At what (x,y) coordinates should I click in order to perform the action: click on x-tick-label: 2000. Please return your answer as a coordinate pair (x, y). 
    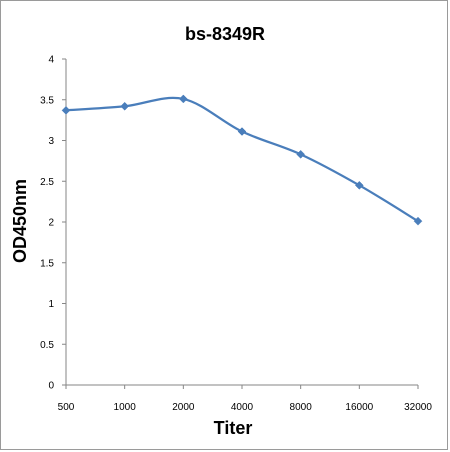
    Looking at the image, I should click on (183, 407).